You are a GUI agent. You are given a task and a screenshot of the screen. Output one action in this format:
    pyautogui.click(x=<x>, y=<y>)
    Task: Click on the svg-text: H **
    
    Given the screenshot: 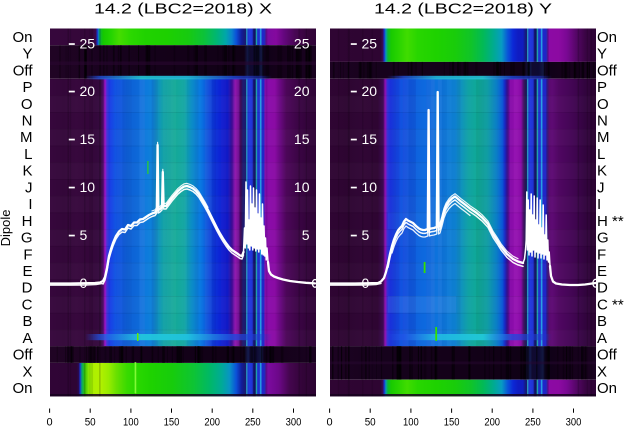 What is the action you would take?
    pyautogui.click(x=610, y=221)
    